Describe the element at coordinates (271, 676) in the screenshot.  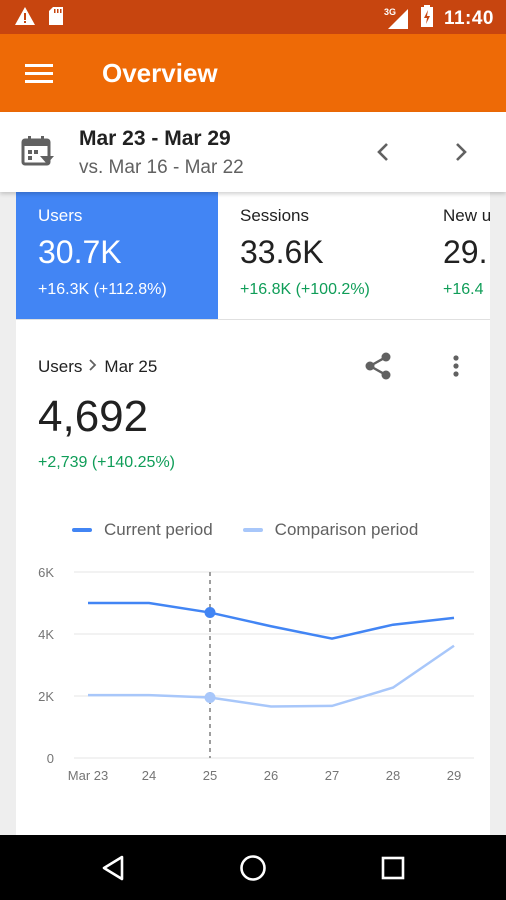
I see `series-line-comparison` at that location.